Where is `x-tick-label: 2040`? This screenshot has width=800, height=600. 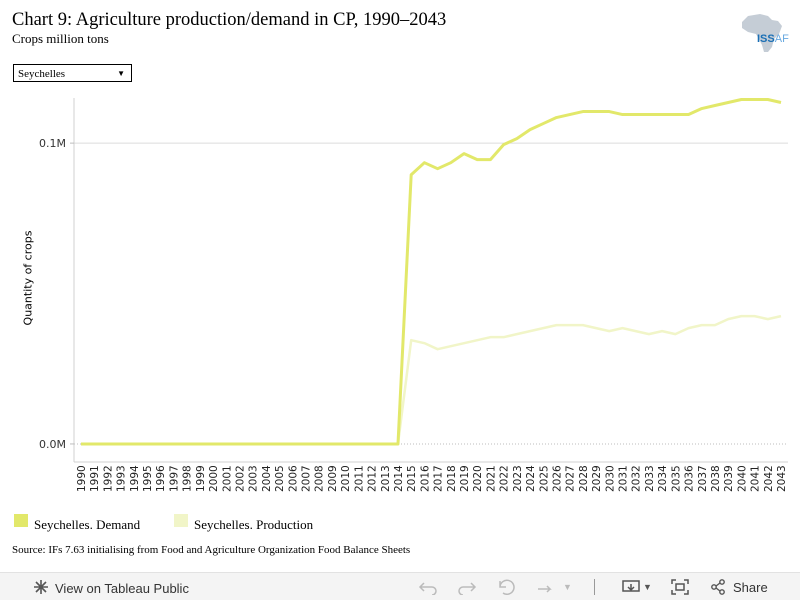
x-tick-label: 2040 is located at coordinates (742, 478).